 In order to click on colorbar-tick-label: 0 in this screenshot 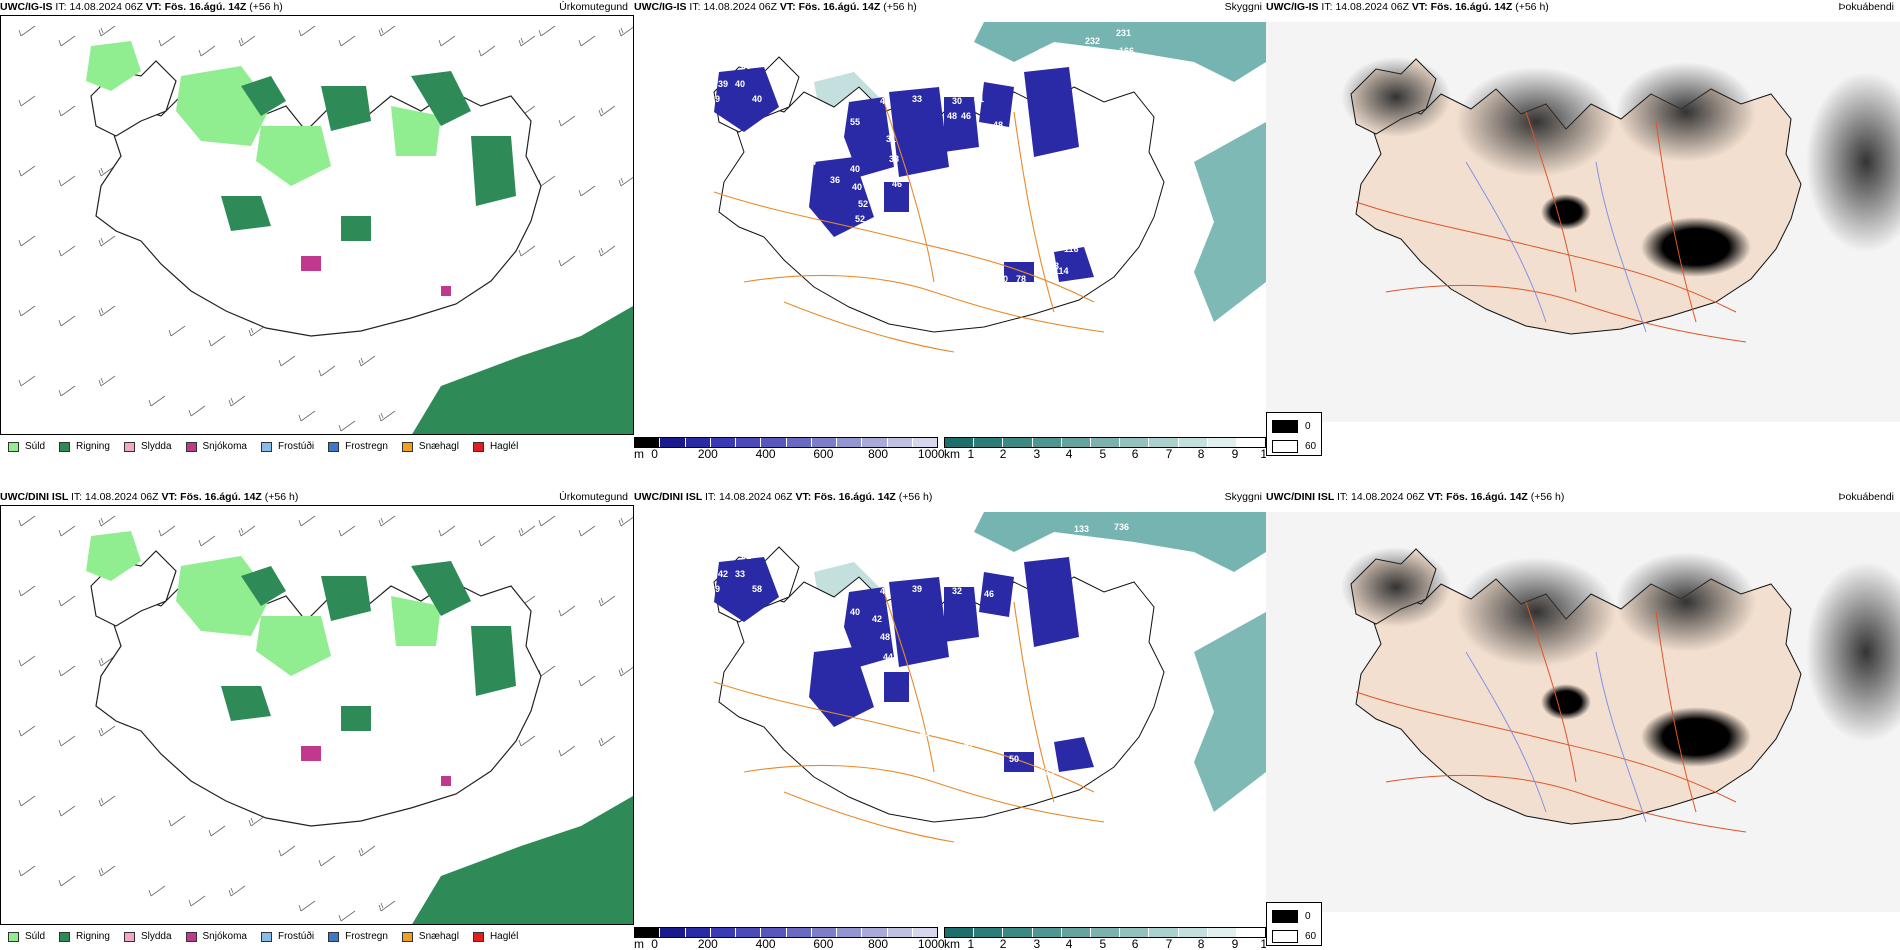, I will do `click(654, 453)`.